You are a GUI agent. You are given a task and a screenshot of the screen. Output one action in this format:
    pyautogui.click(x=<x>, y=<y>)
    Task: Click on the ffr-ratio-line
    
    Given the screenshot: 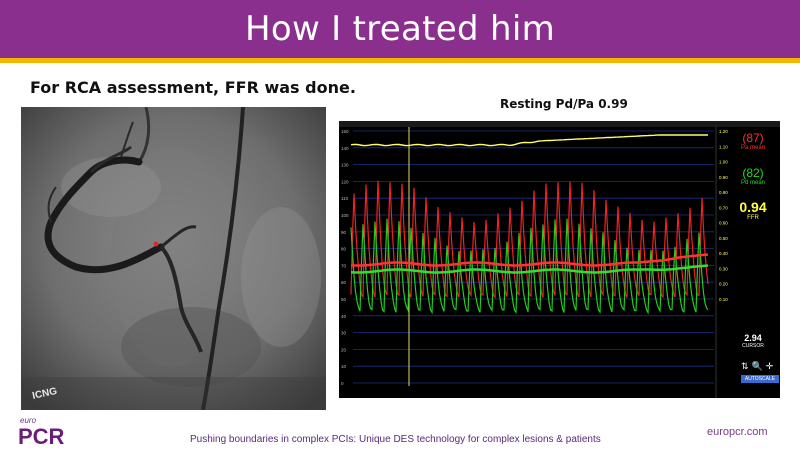 What is the action you would take?
    pyautogui.click(x=529, y=140)
    